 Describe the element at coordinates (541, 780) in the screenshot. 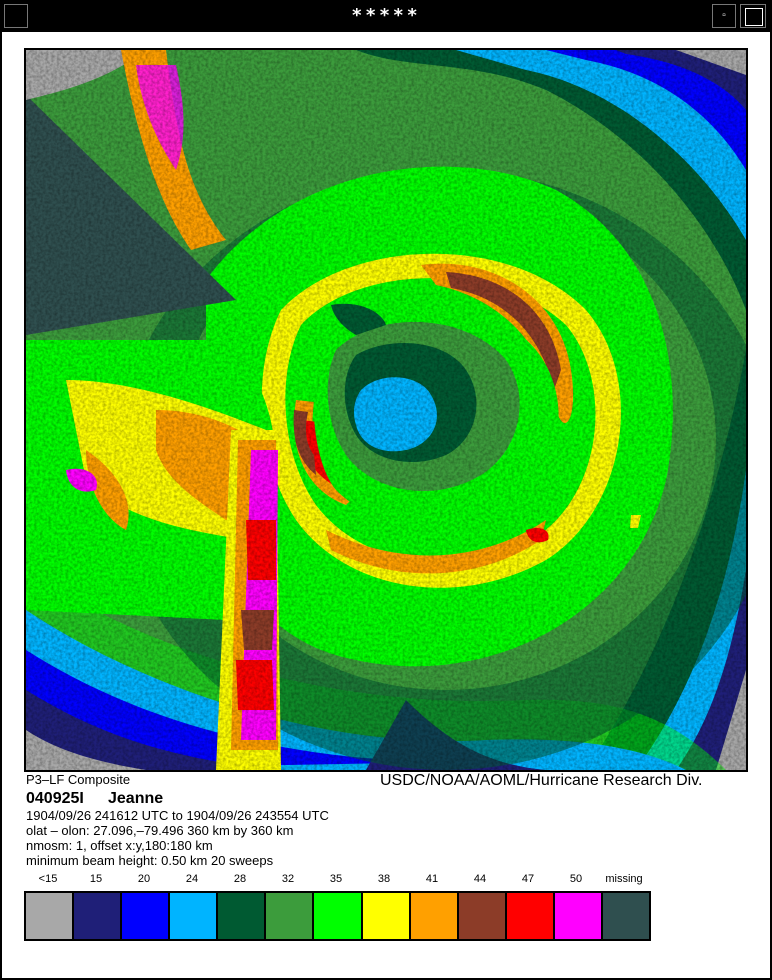

I see `credit-label: USDC/NOAA/AOML/Hurricane Research Div.` at that location.